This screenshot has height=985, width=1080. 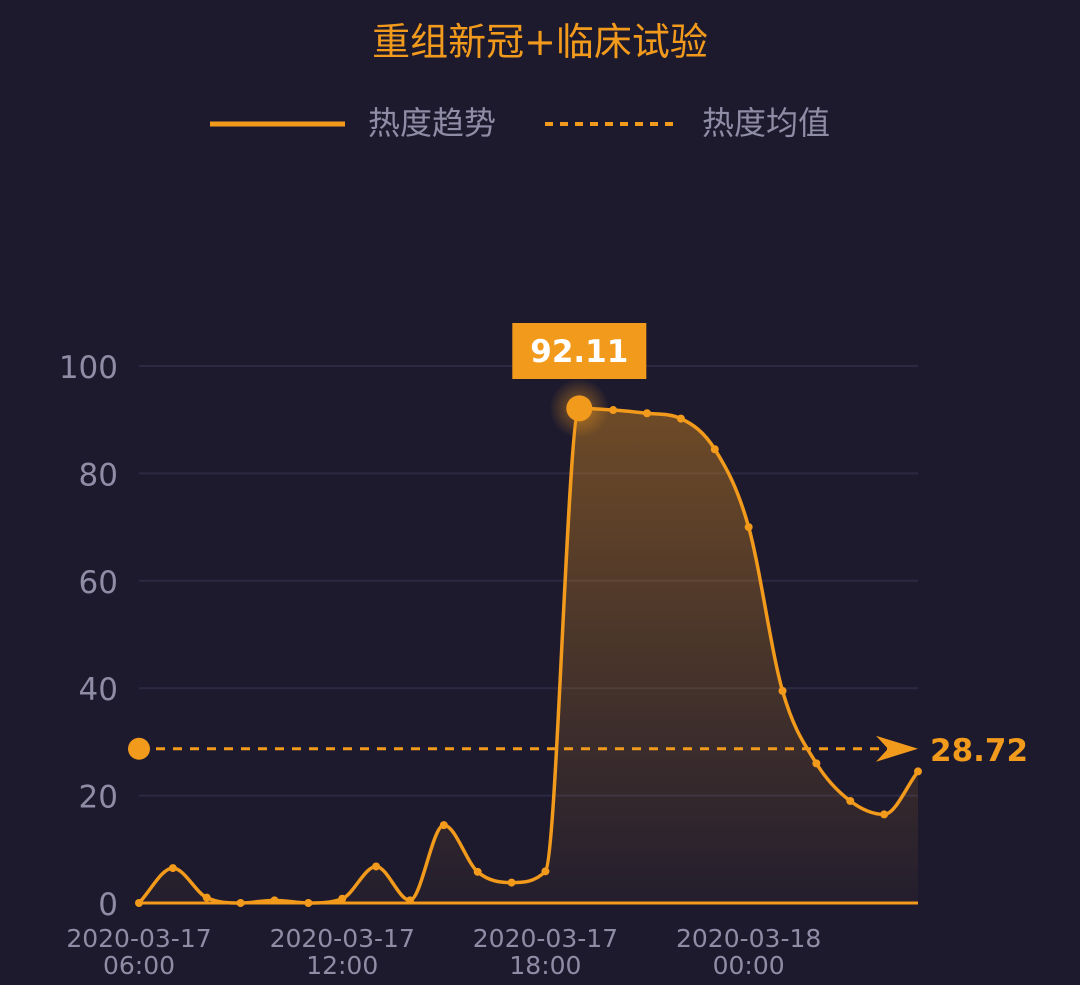 I want to click on average-start-dot, so click(x=139, y=748).